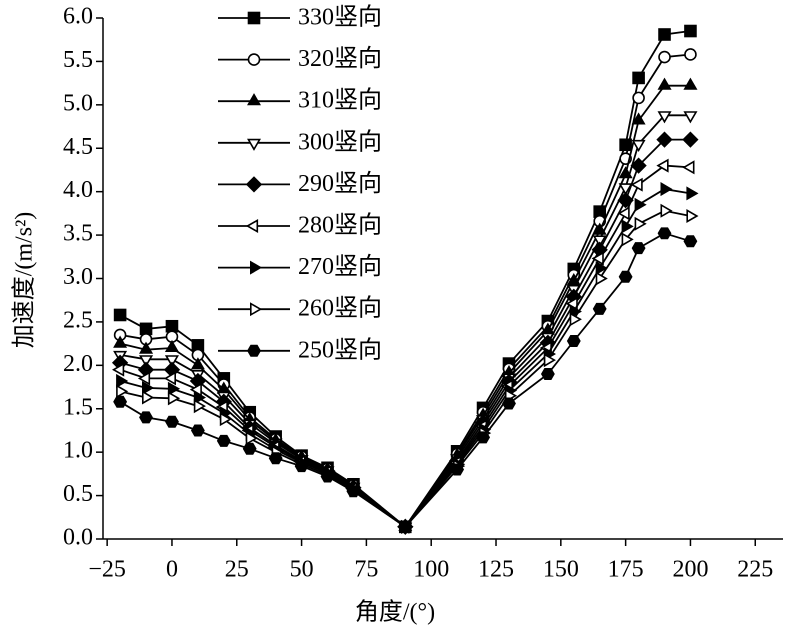 The height and width of the screenshot is (642, 789). Describe the element at coordinates (366, 570) in the screenshot. I see `x-tick-label: 75` at that location.